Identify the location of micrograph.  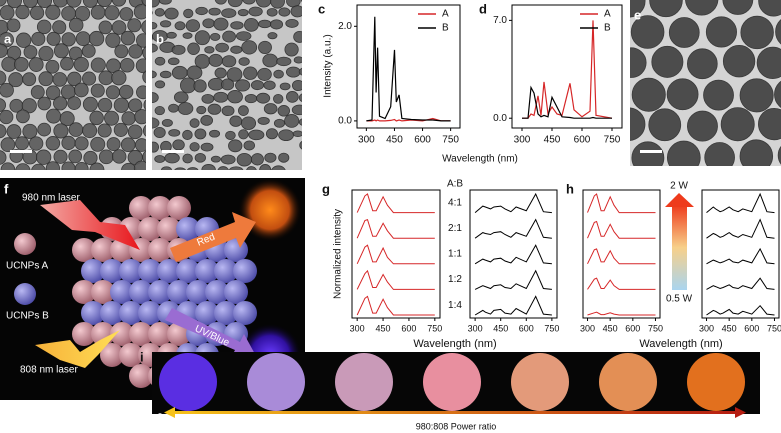
(236, 86).